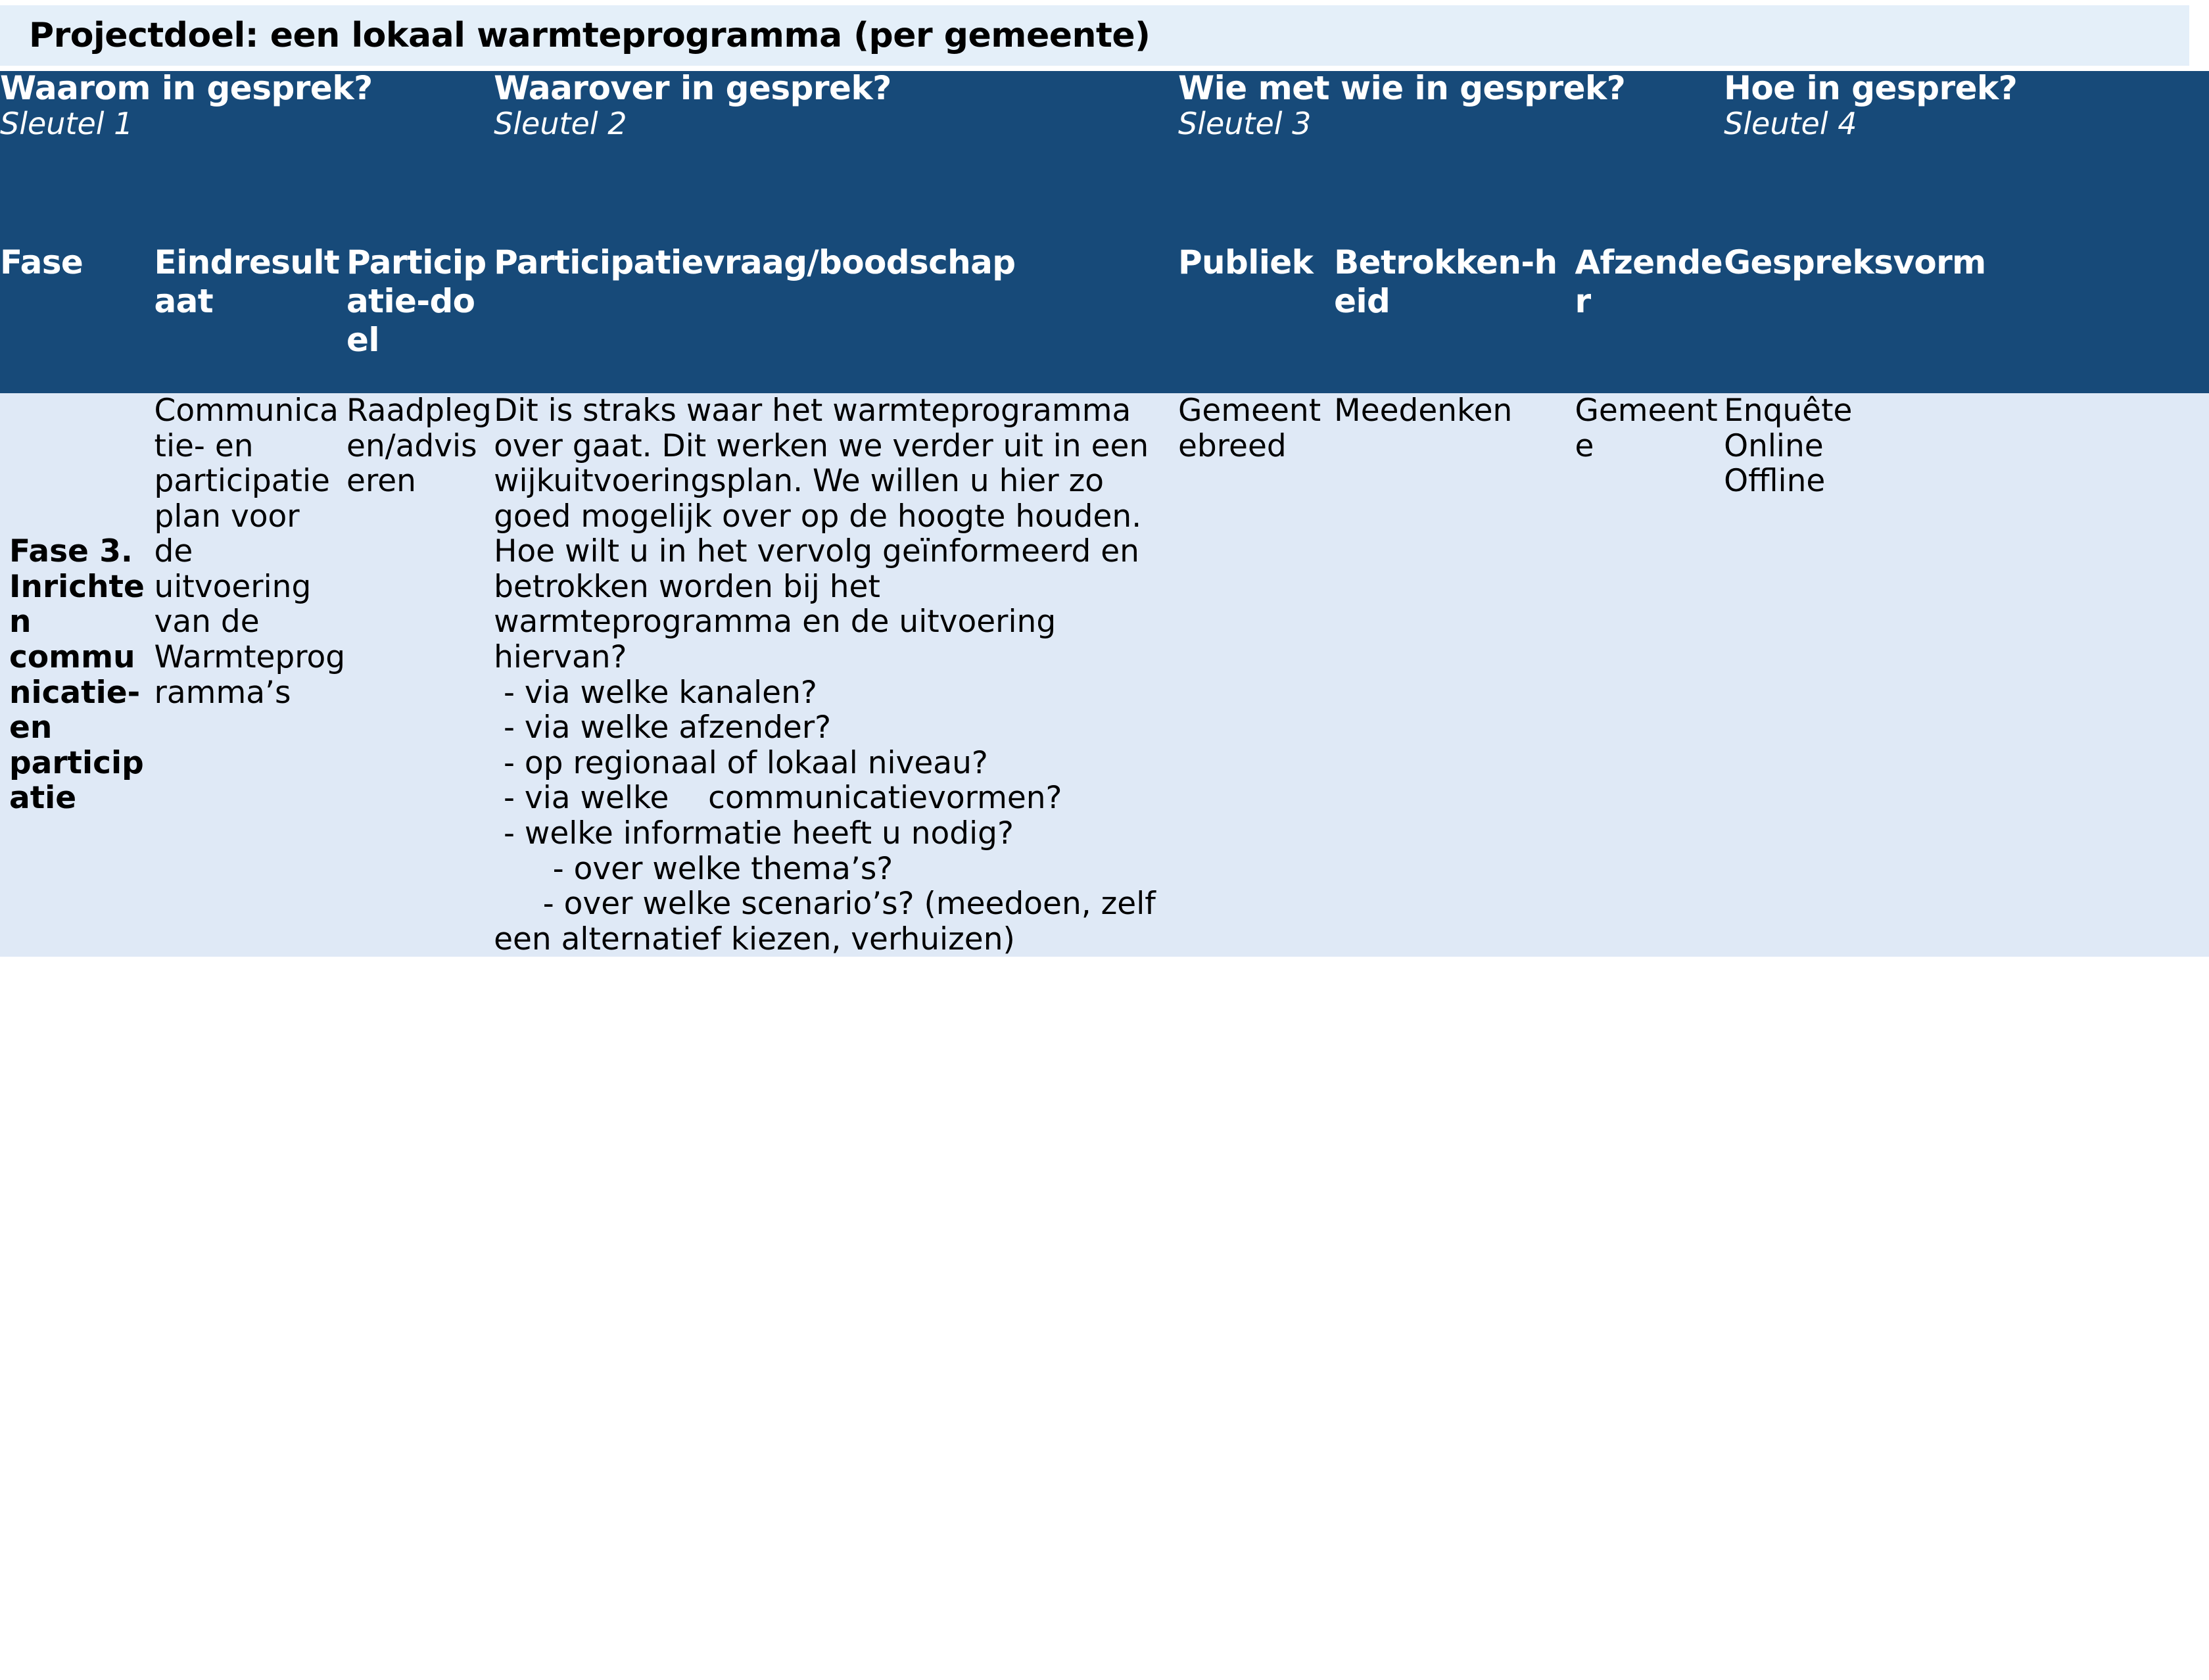  I want to click on band-hoe-subtitle: Sleutel 4, so click(1790, 123).